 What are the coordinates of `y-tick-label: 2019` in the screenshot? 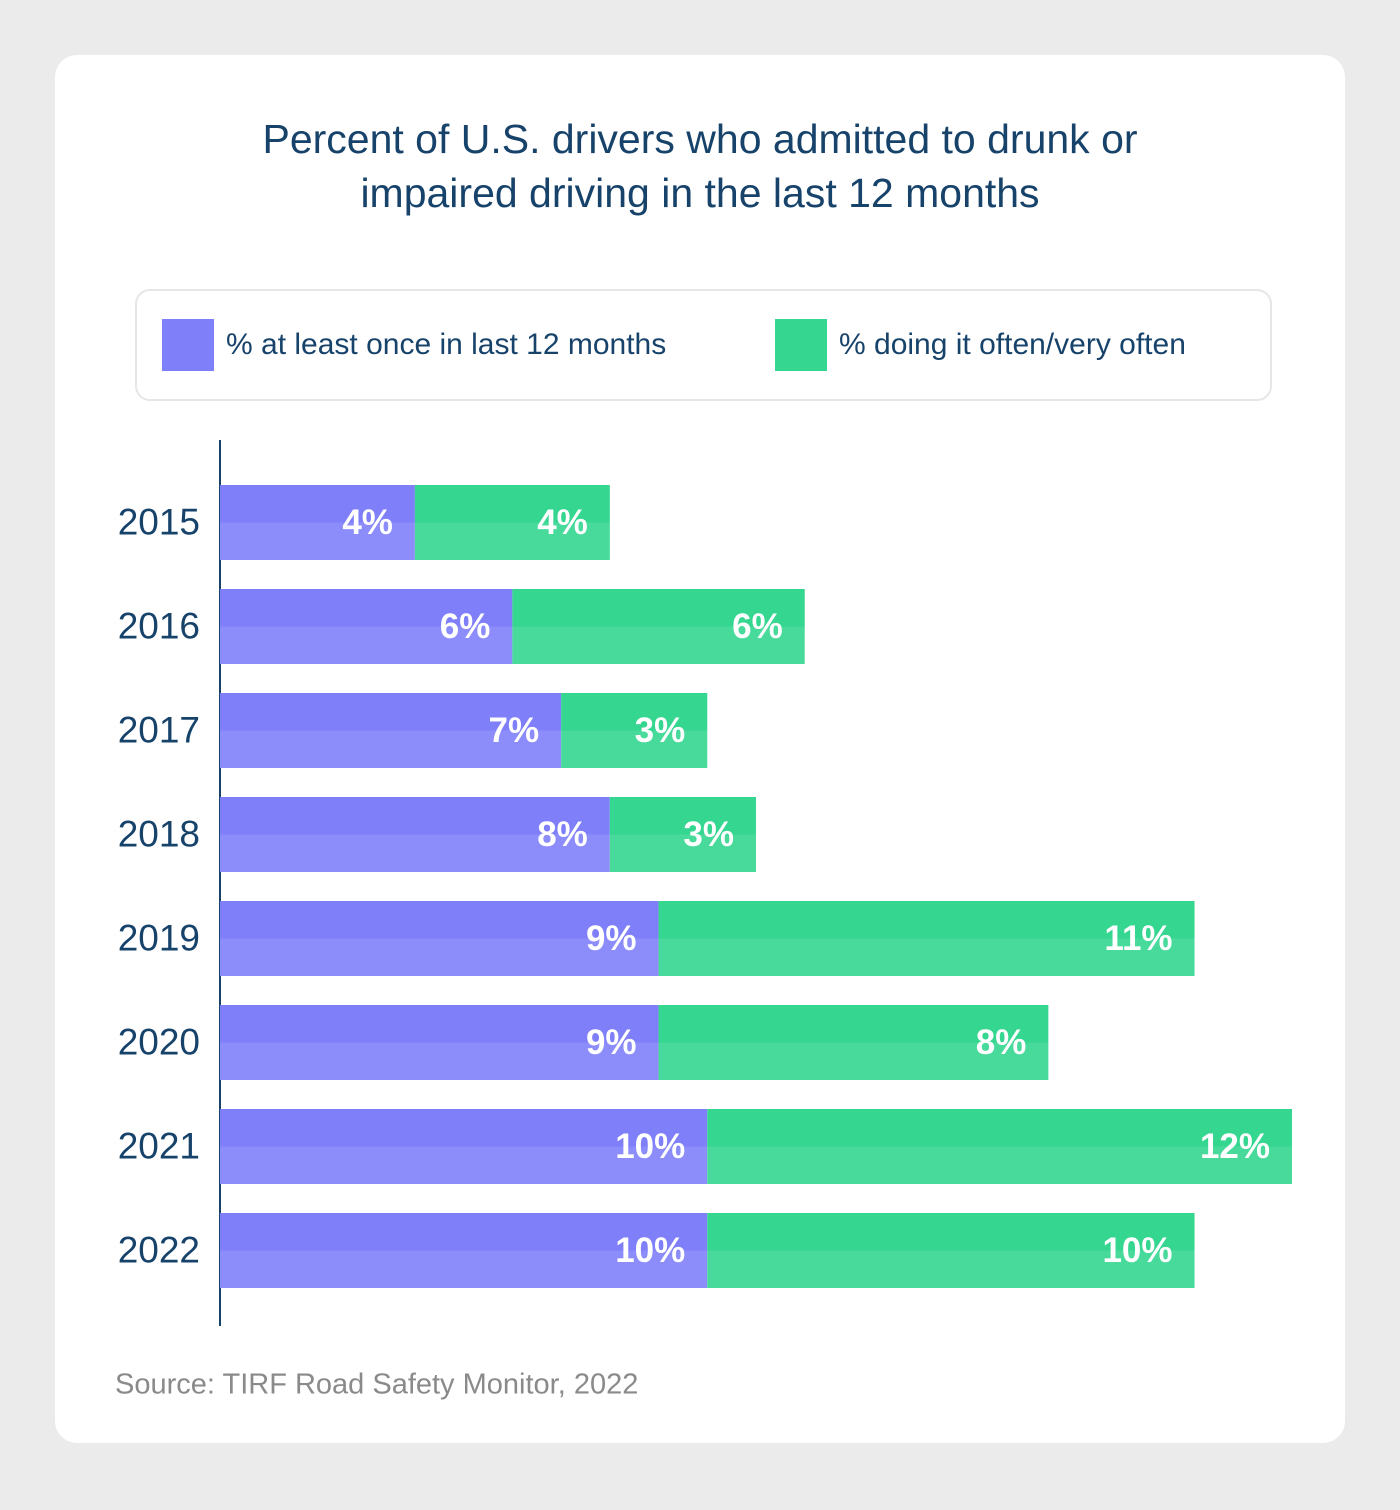 It's located at (159, 937).